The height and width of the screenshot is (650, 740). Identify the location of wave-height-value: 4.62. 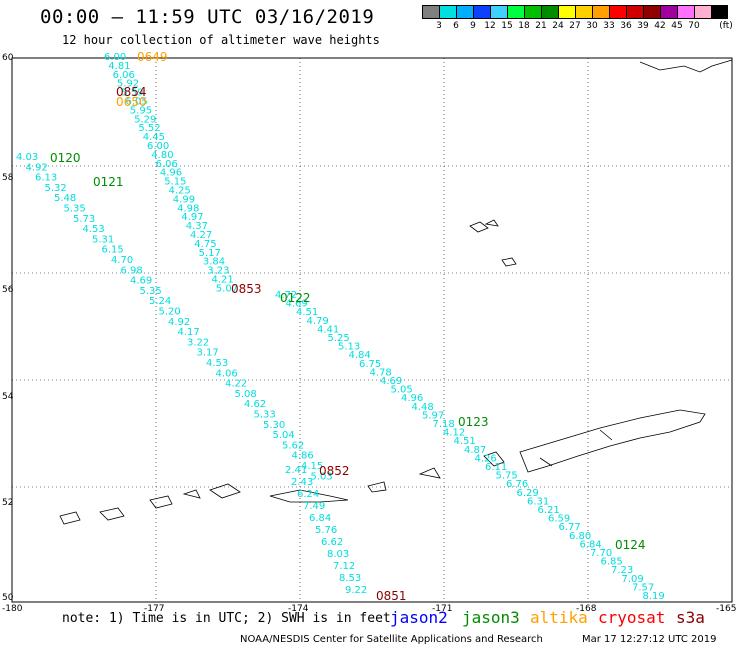
(255, 404).